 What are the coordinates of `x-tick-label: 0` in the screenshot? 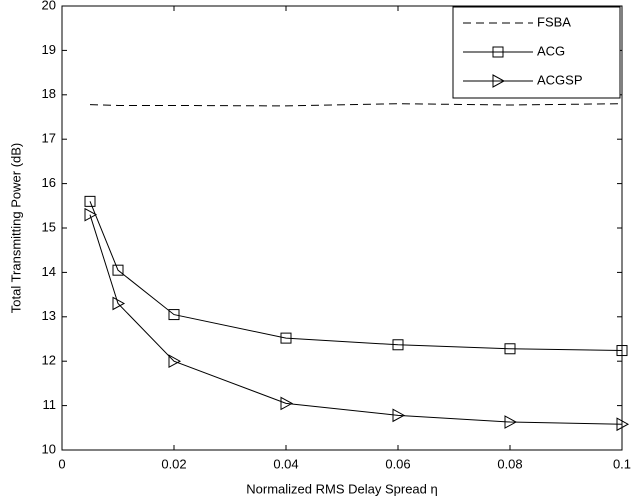 It's located at (61, 463).